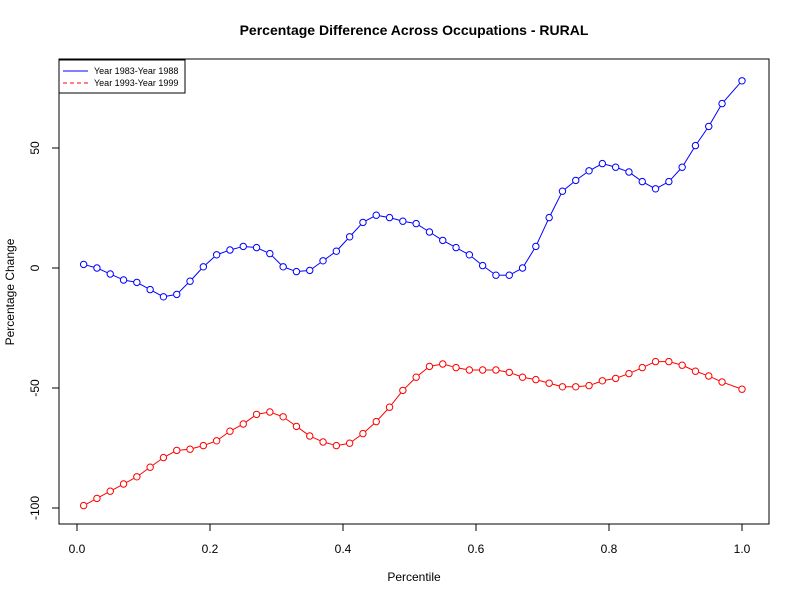  What do you see at coordinates (136, 83) in the screenshot?
I see `legend-label-2: Year 1993-Year 1999` at bounding box center [136, 83].